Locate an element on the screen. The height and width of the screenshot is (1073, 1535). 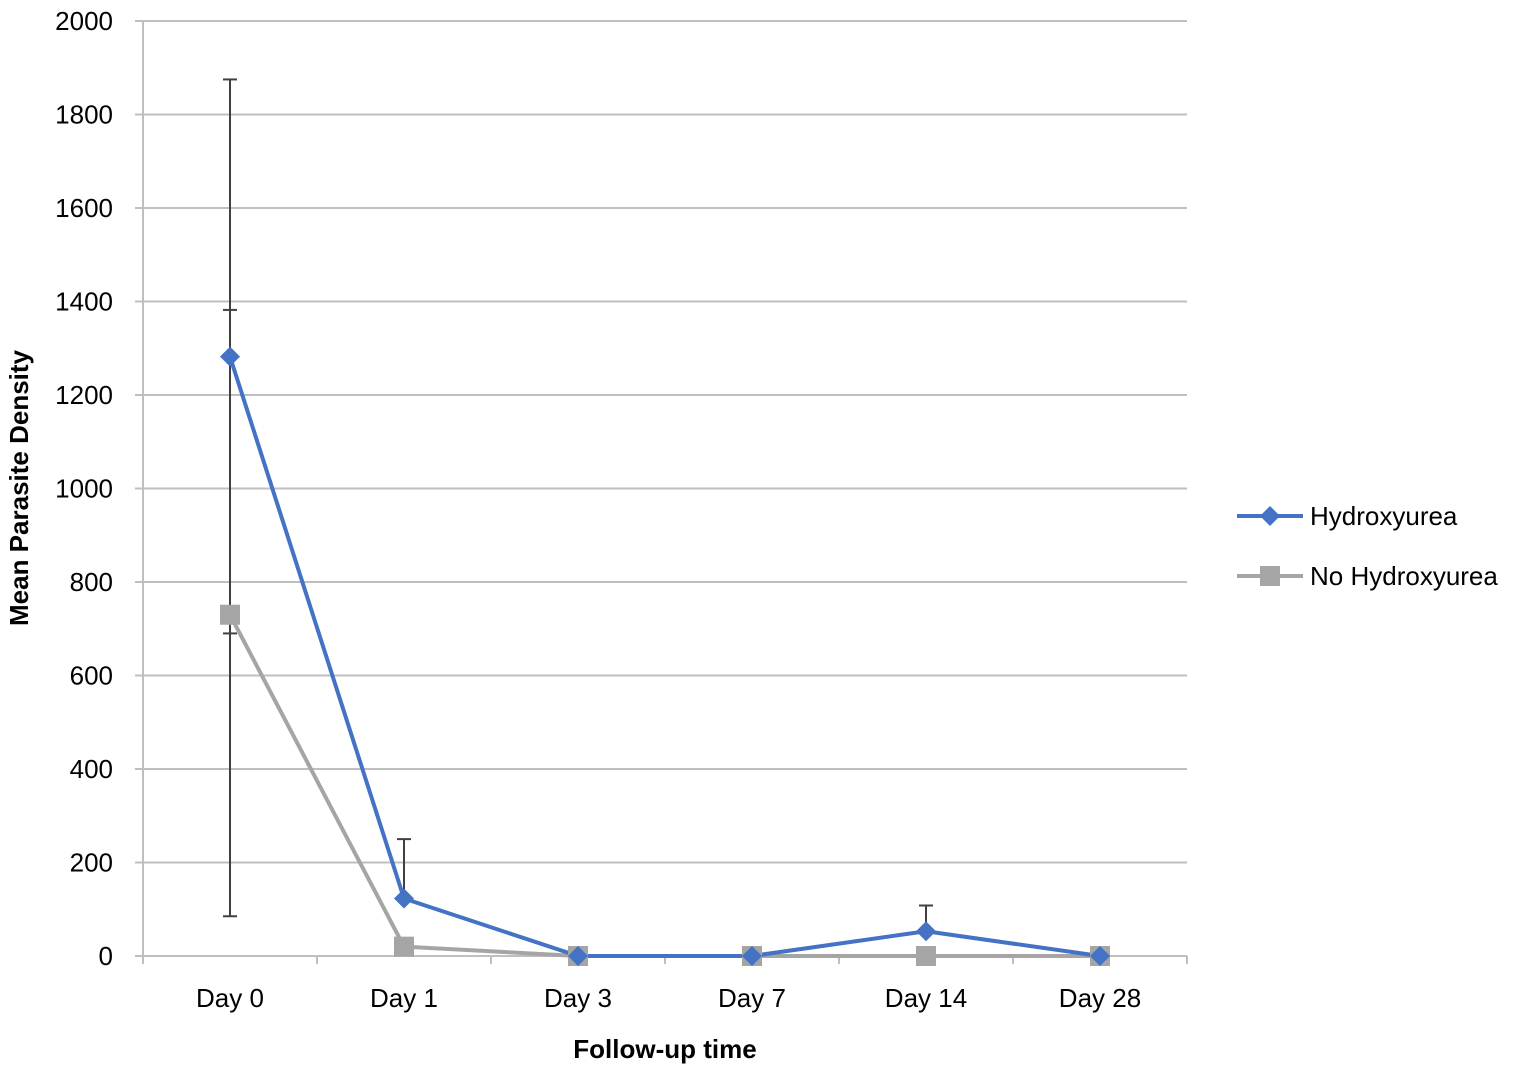
y-tick-label: 600 is located at coordinates (91, 676).